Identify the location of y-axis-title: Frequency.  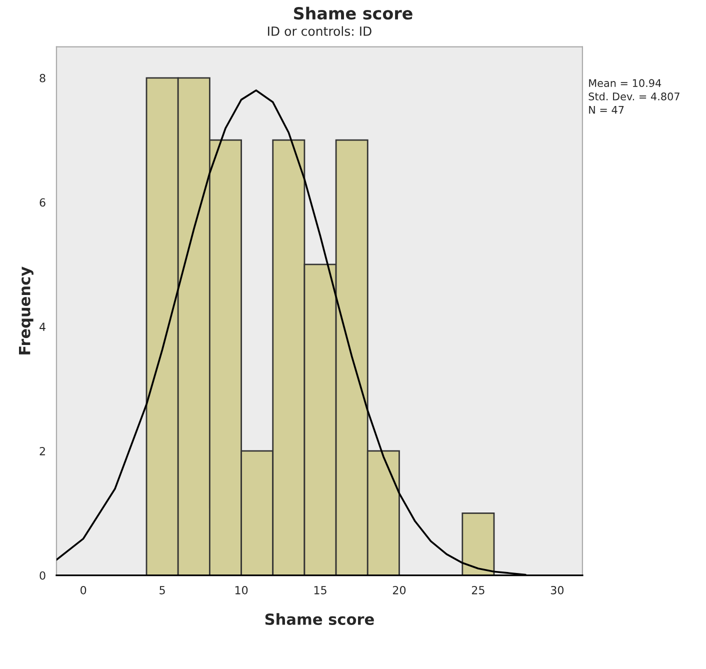
(26, 310).